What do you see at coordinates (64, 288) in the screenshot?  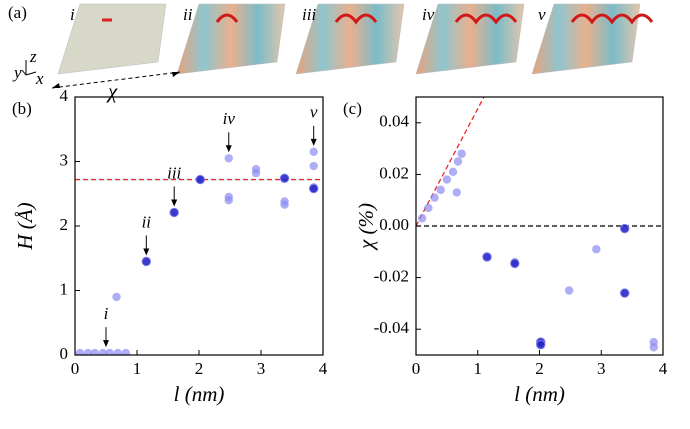 I see `y-tick-label: 1` at bounding box center [64, 288].